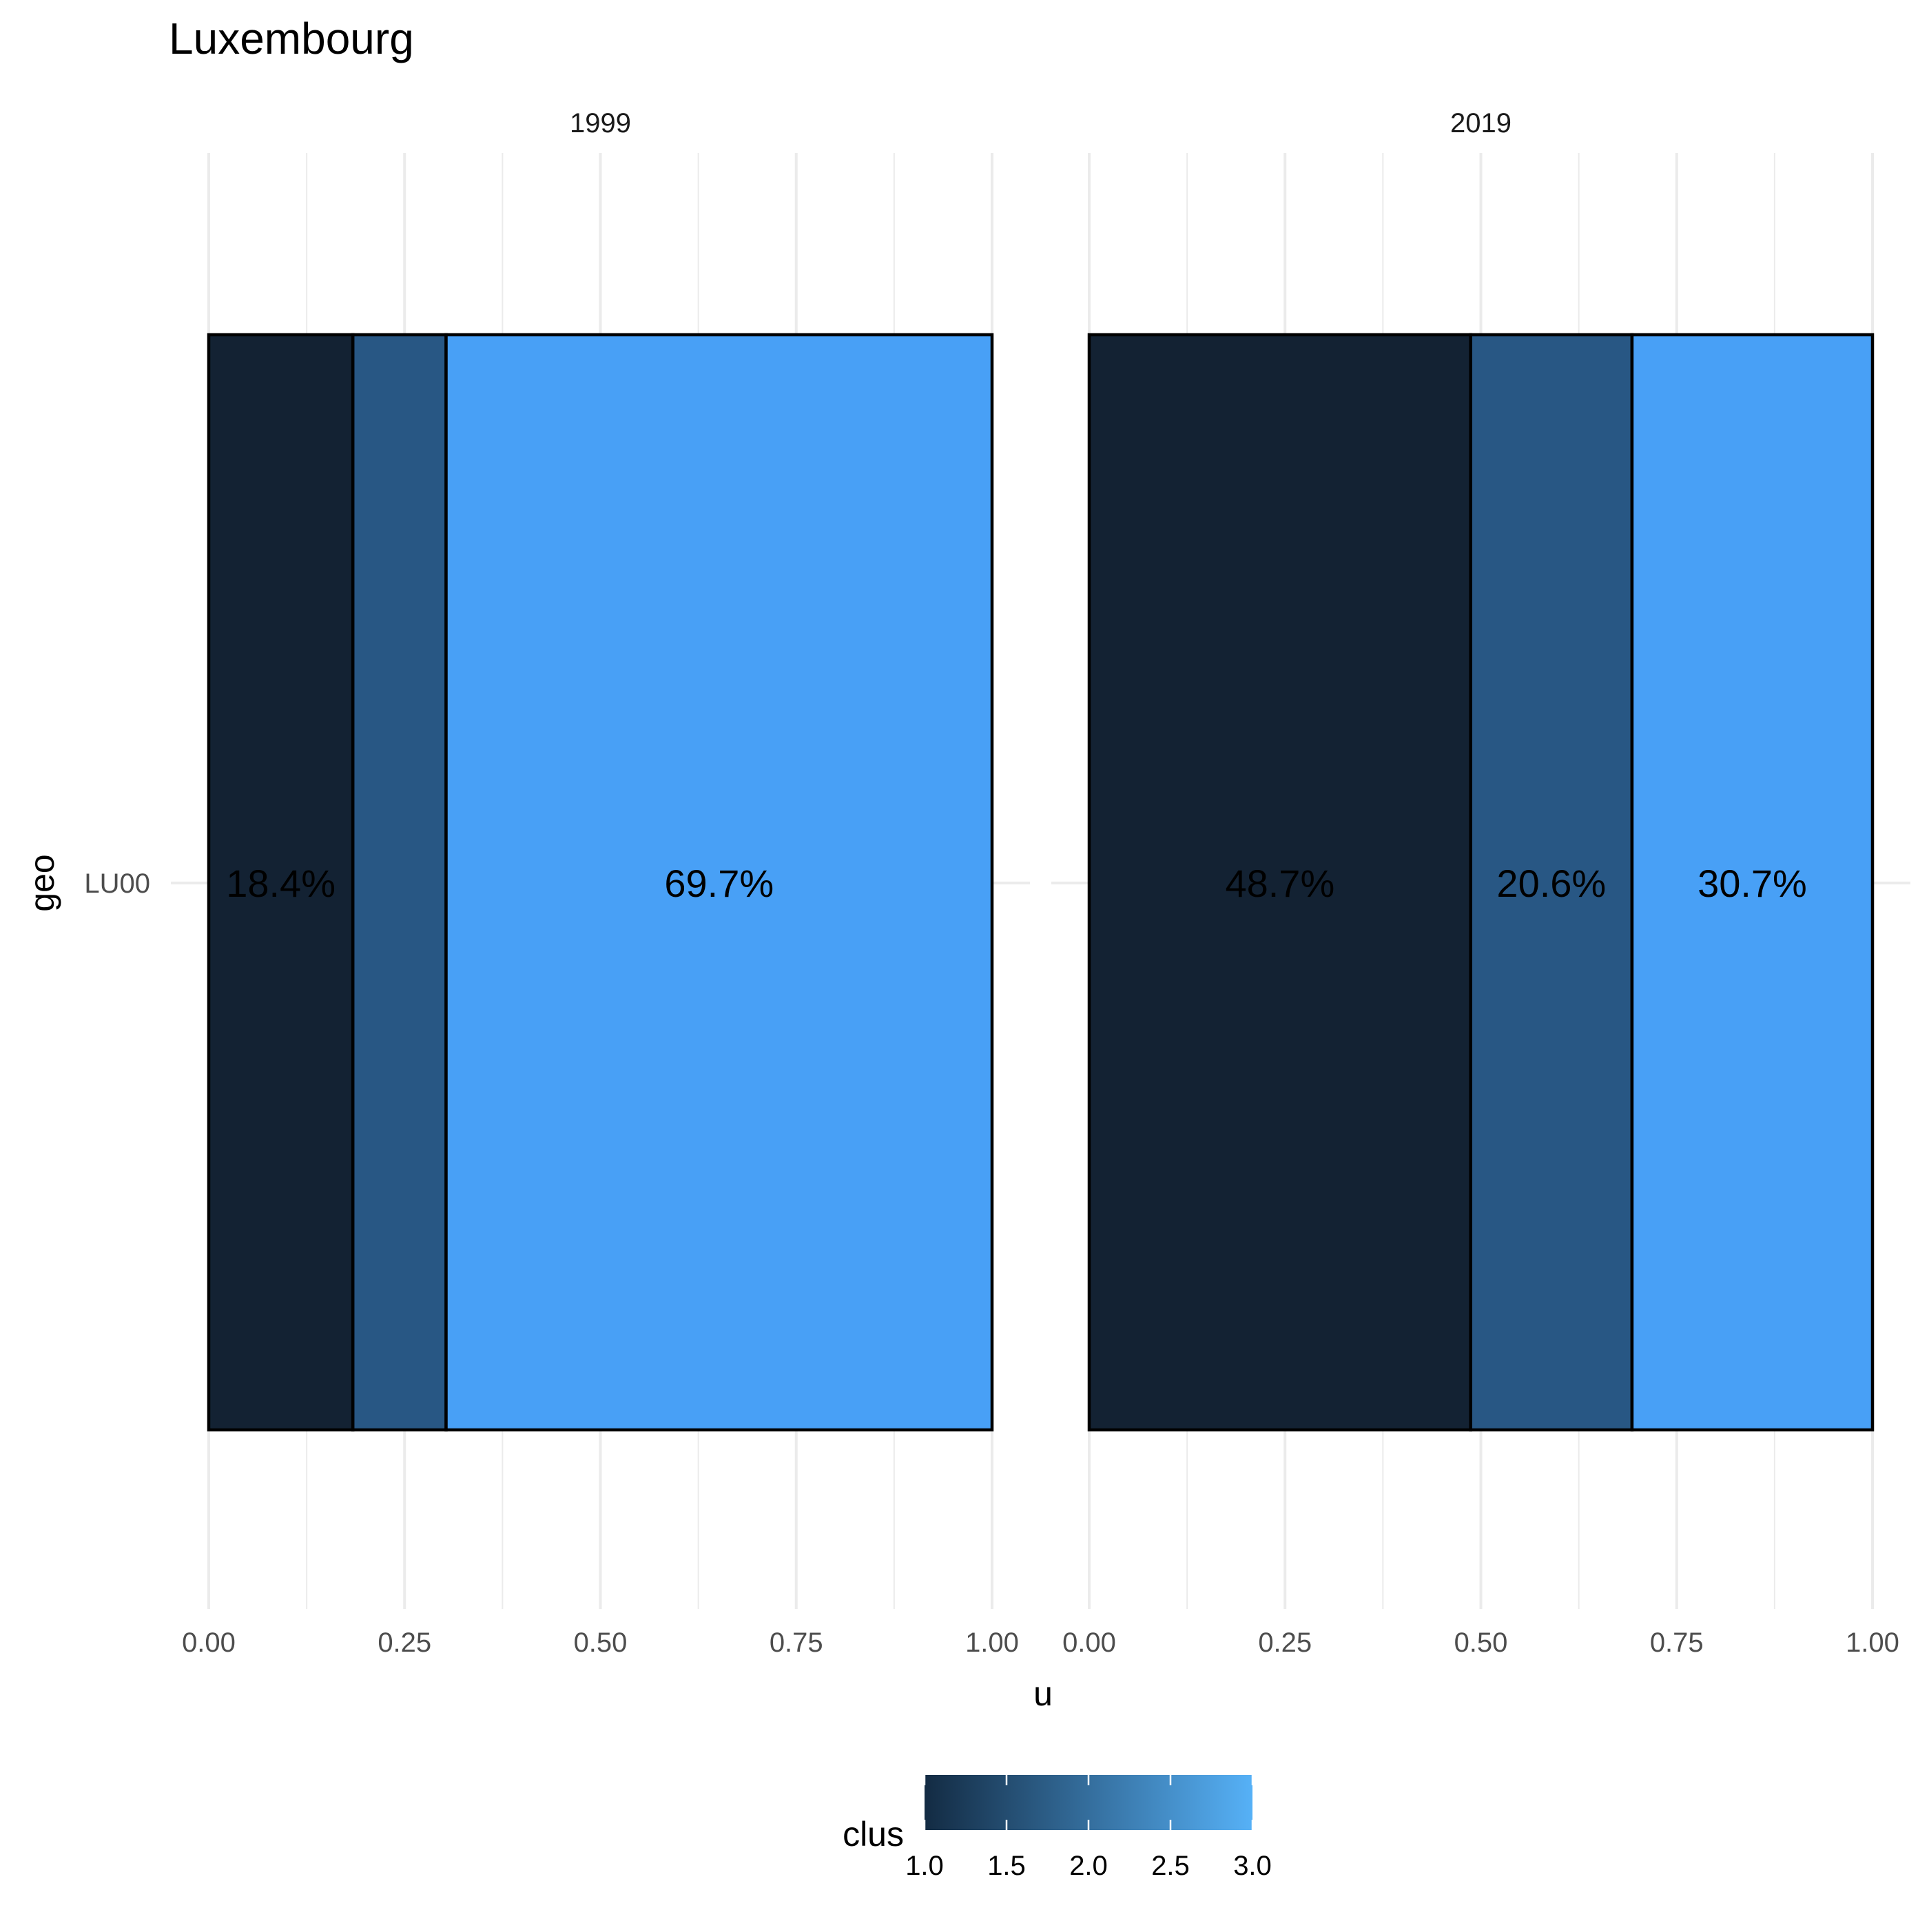 The width and height of the screenshot is (1929, 1932). Describe the element at coordinates (924, 1866) in the screenshot. I see `legend-tick-label: 1.0` at that location.